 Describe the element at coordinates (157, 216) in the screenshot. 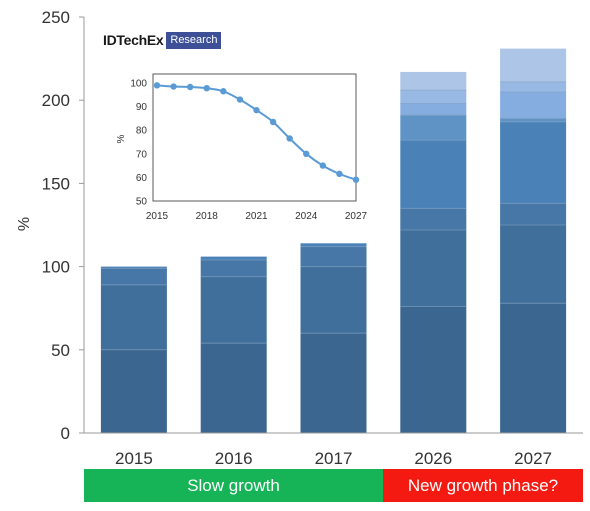

I see `inset-x-tick-label: 2015` at that location.